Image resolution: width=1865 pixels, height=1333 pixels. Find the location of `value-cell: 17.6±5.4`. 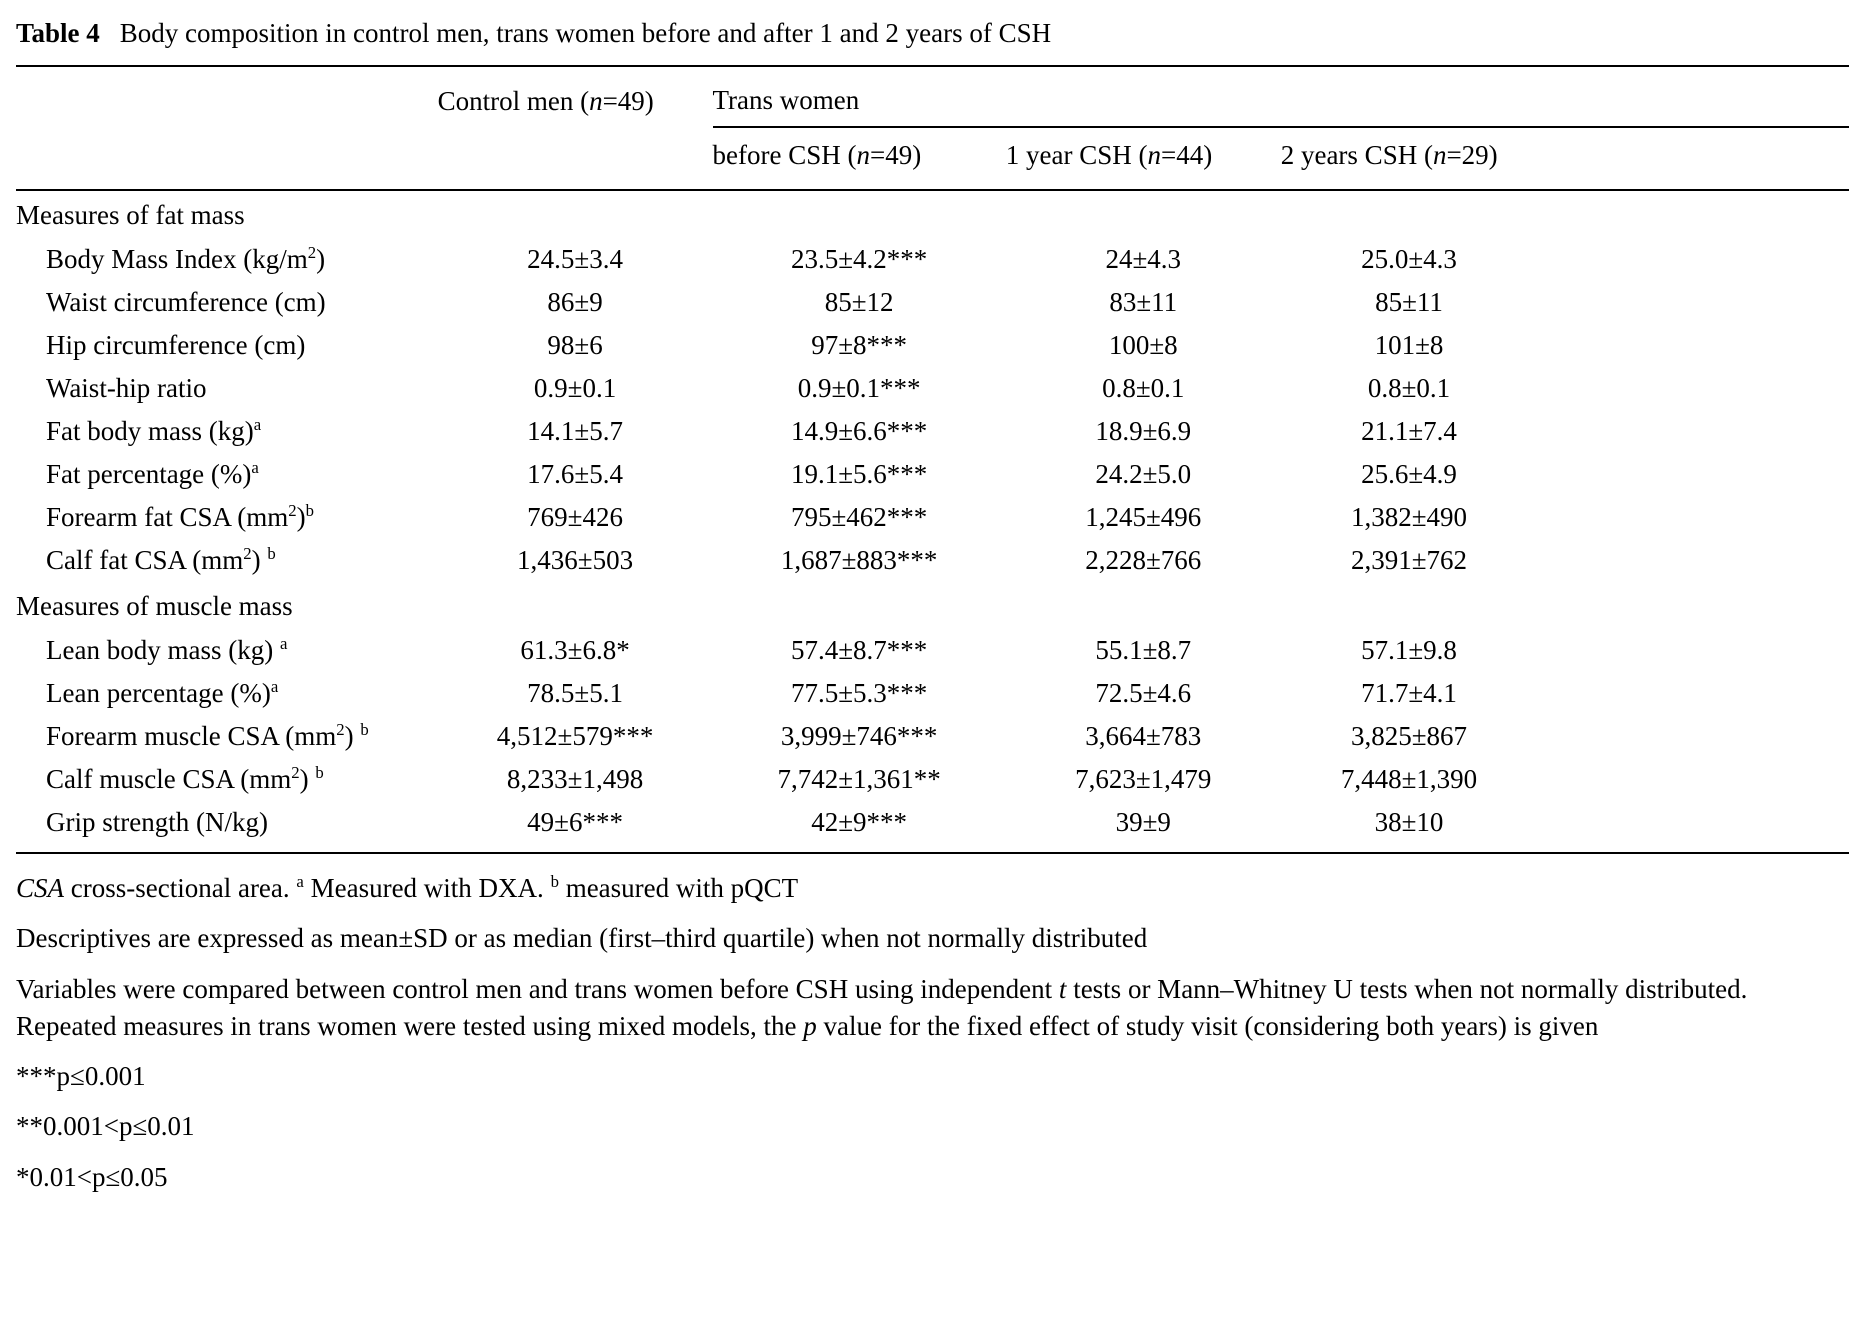

value-cell: 17.6±5.4 is located at coordinates (575, 474).